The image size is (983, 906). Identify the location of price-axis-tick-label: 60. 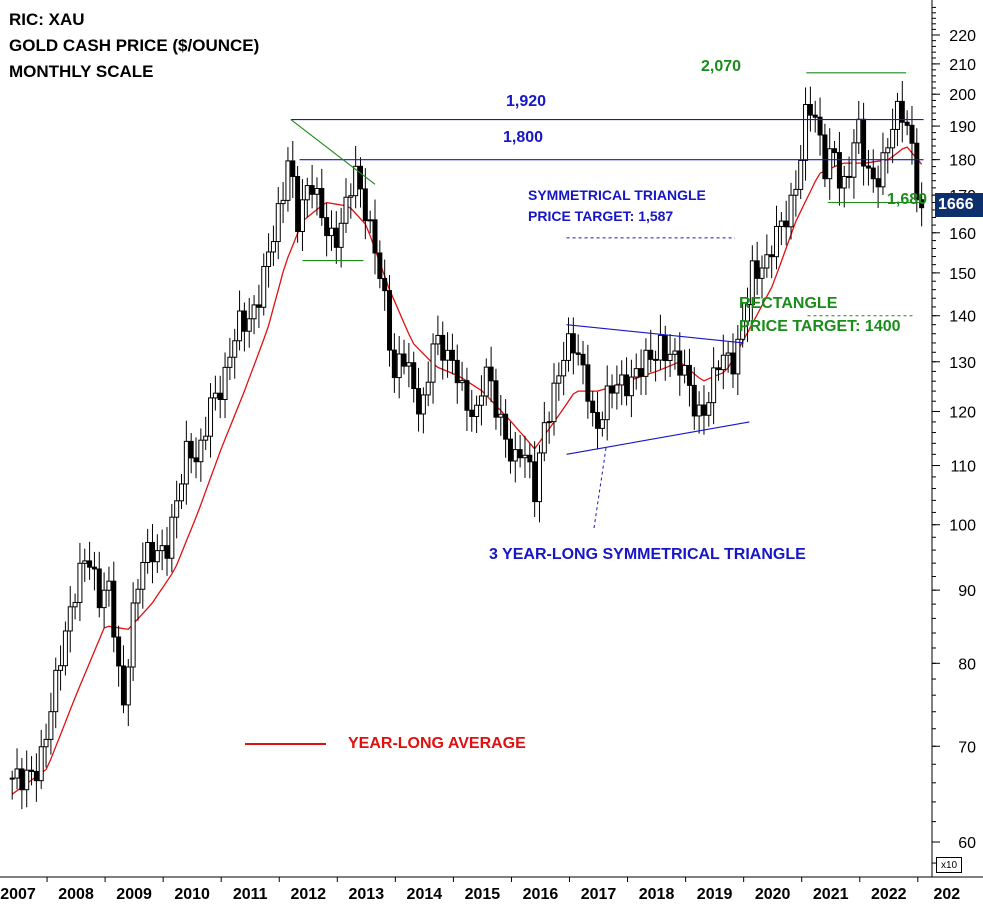
(967, 843).